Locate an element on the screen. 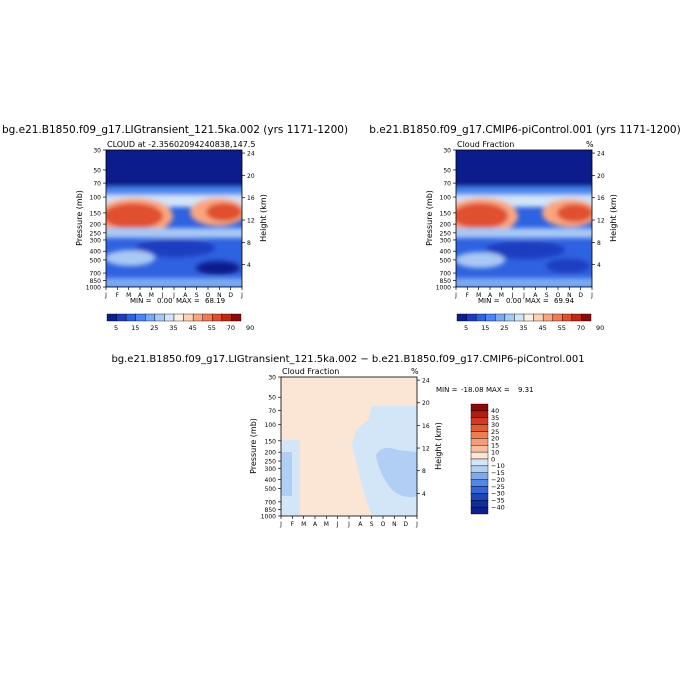  panel-3-ylabel-left: Pressure (mb) is located at coordinates (253, 446).